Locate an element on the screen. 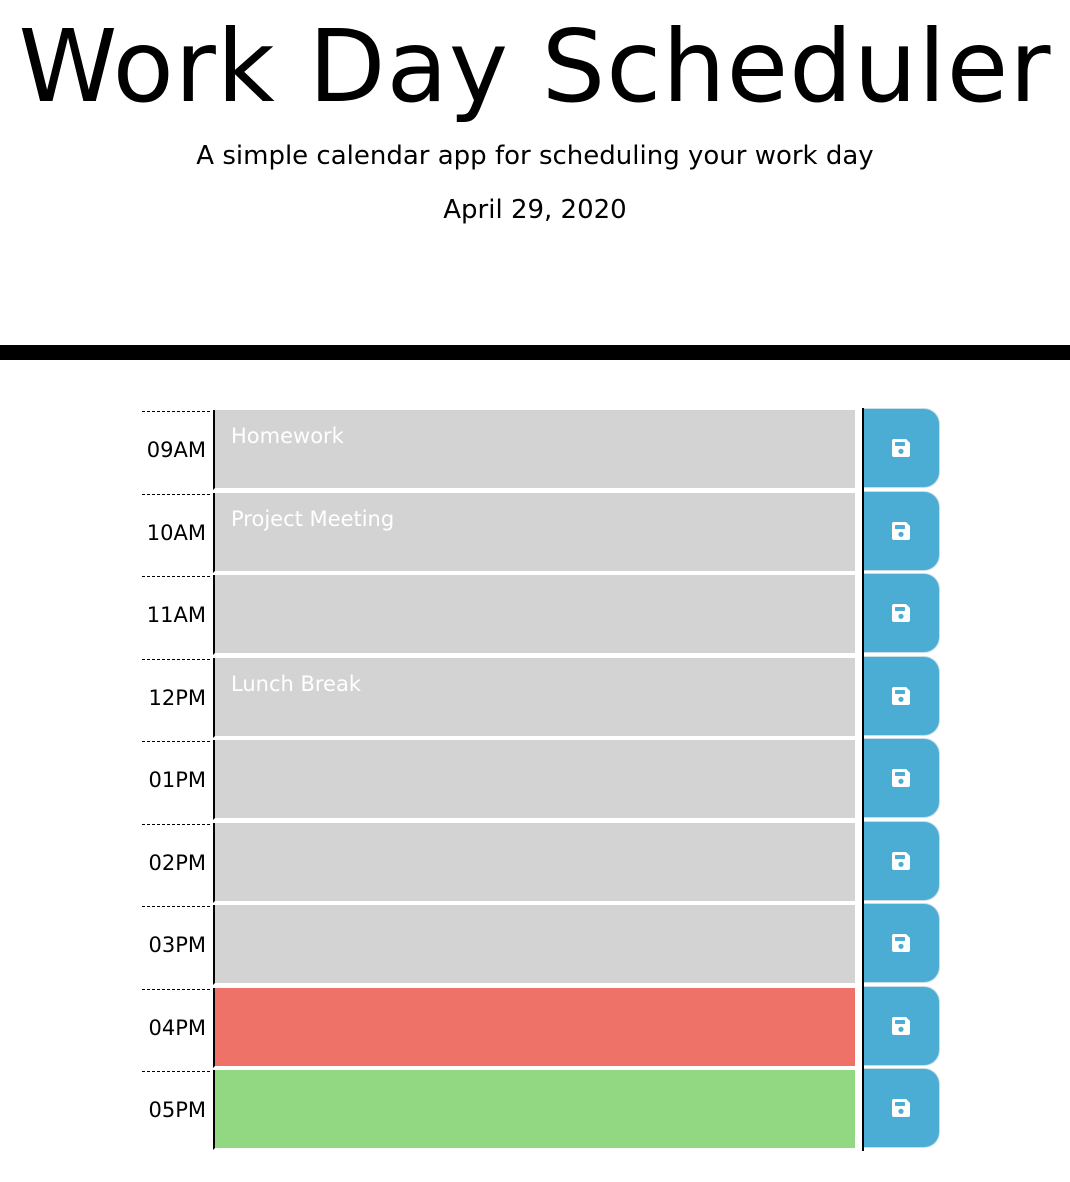 This screenshot has width=1070, height=1182. time-block-row: 10AM Project Meeting is located at coordinates (542, 531).